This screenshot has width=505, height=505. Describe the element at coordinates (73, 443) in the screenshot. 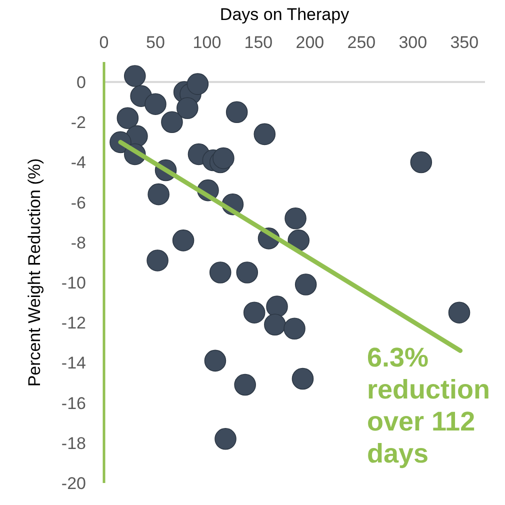

I see `y-tick-label: -18` at that location.